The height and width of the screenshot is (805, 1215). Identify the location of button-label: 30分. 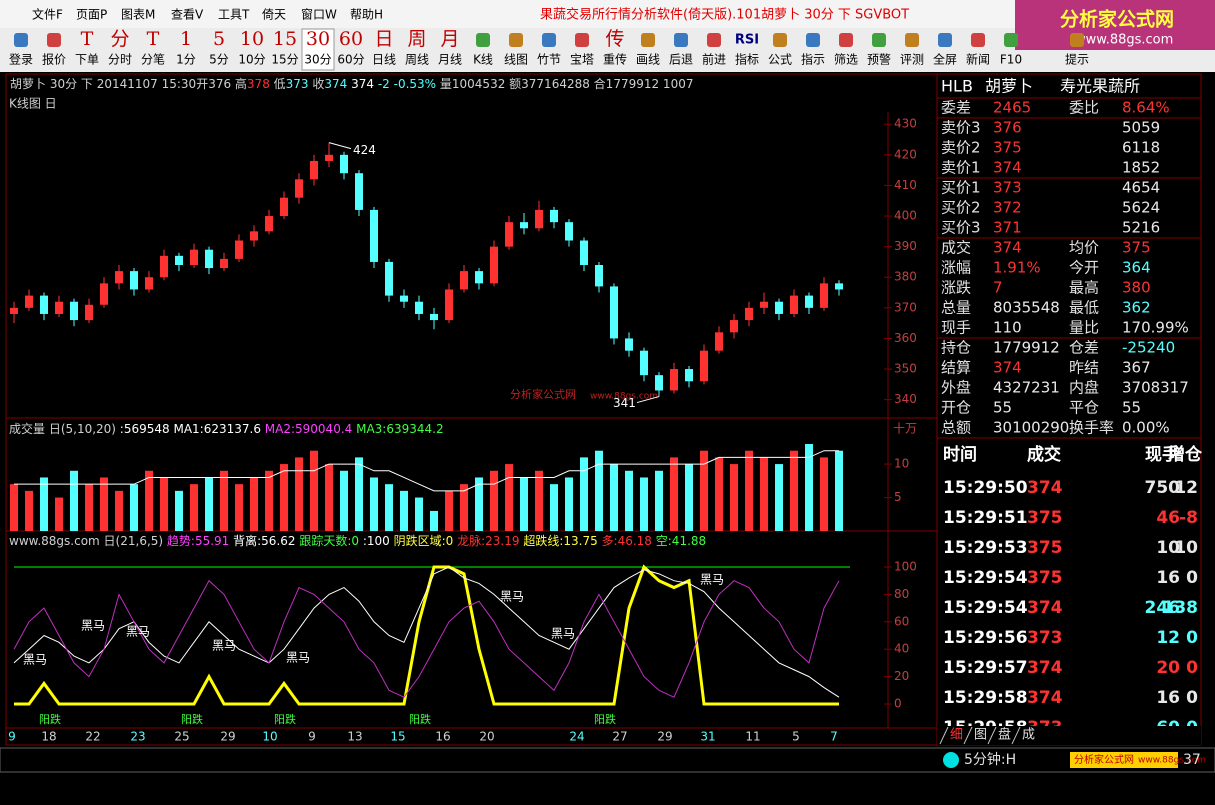
(317, 60).